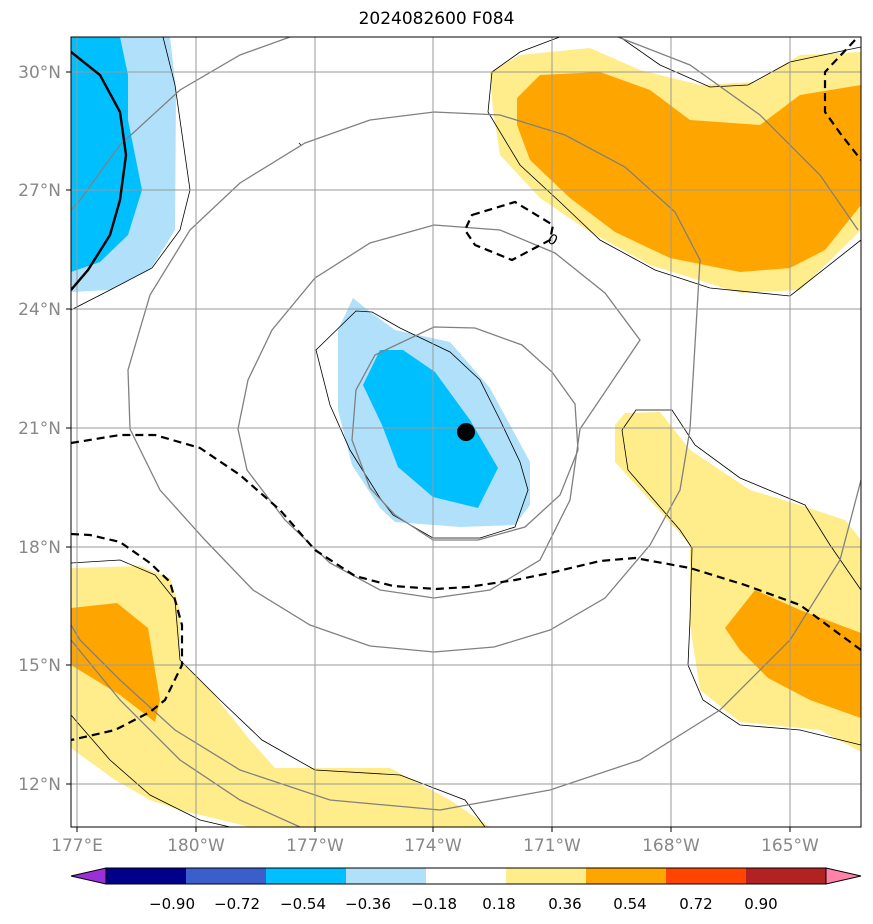 The height and width of the screenshot is (924, 873). I want to click on lat-label: 27°N, so click(39, 191).